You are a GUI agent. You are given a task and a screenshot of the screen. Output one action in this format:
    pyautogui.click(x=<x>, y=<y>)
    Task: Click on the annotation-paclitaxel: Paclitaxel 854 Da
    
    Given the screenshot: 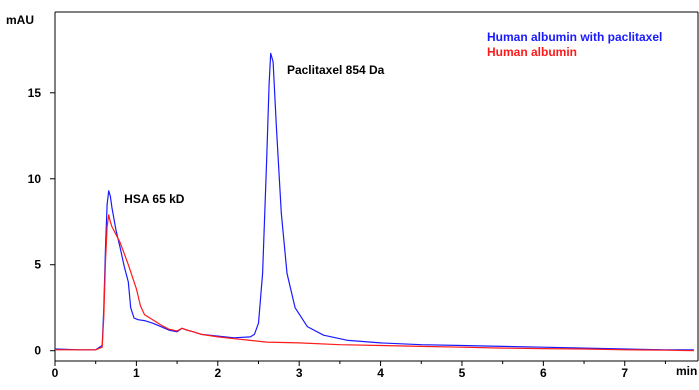 What is the action you would take?
    pyautogui.click(x=336, y=70)
    